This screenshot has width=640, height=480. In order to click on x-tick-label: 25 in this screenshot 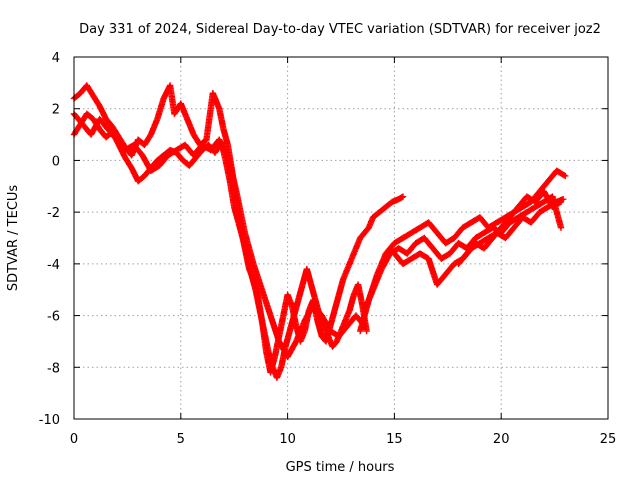, I will do `click(608, 439)`.